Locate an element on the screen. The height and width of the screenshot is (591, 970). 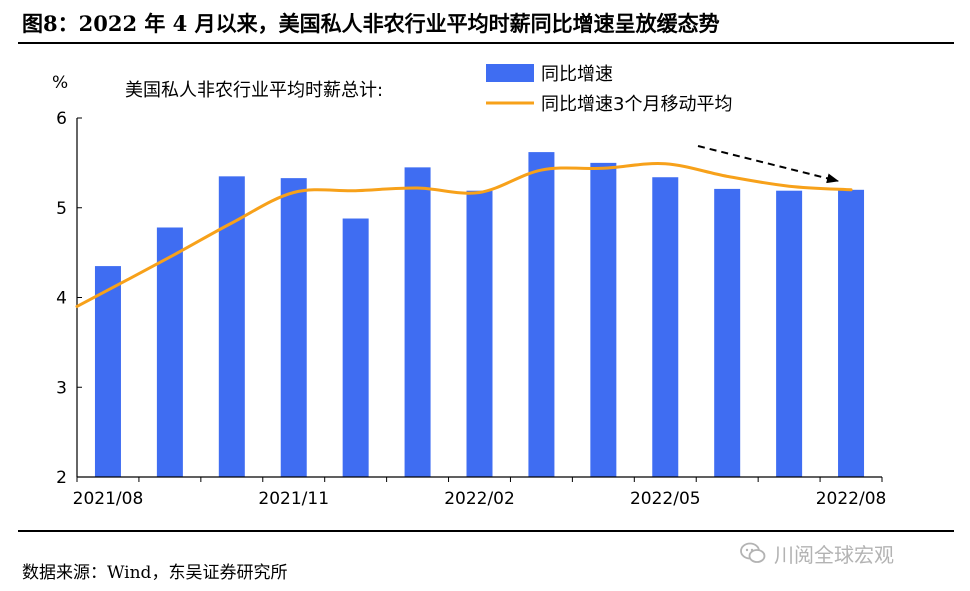
bar-2022/08 is located at coordinates (851, 333).